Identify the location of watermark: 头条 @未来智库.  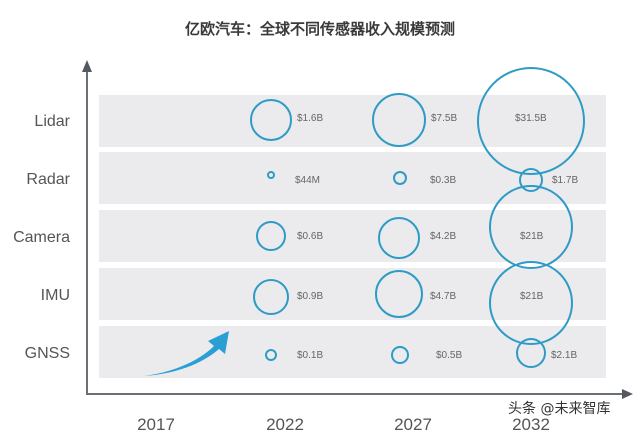
(559, 409).